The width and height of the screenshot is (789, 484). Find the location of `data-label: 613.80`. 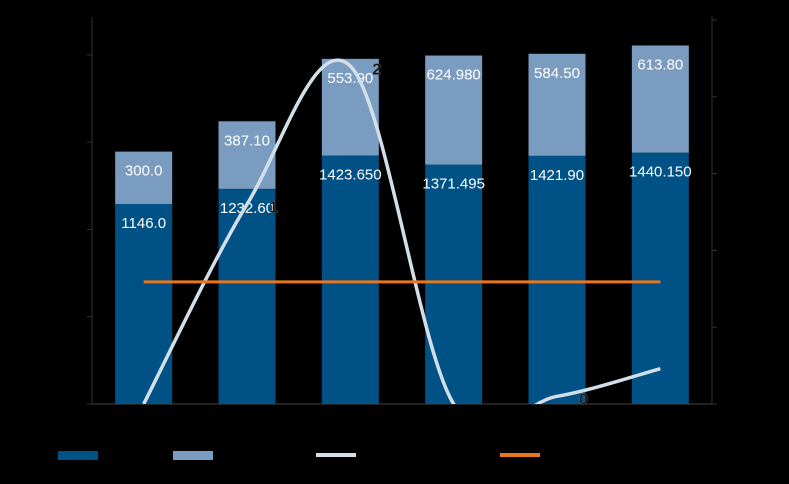

data-label: 613.80 is located at coordinates (660, 64).